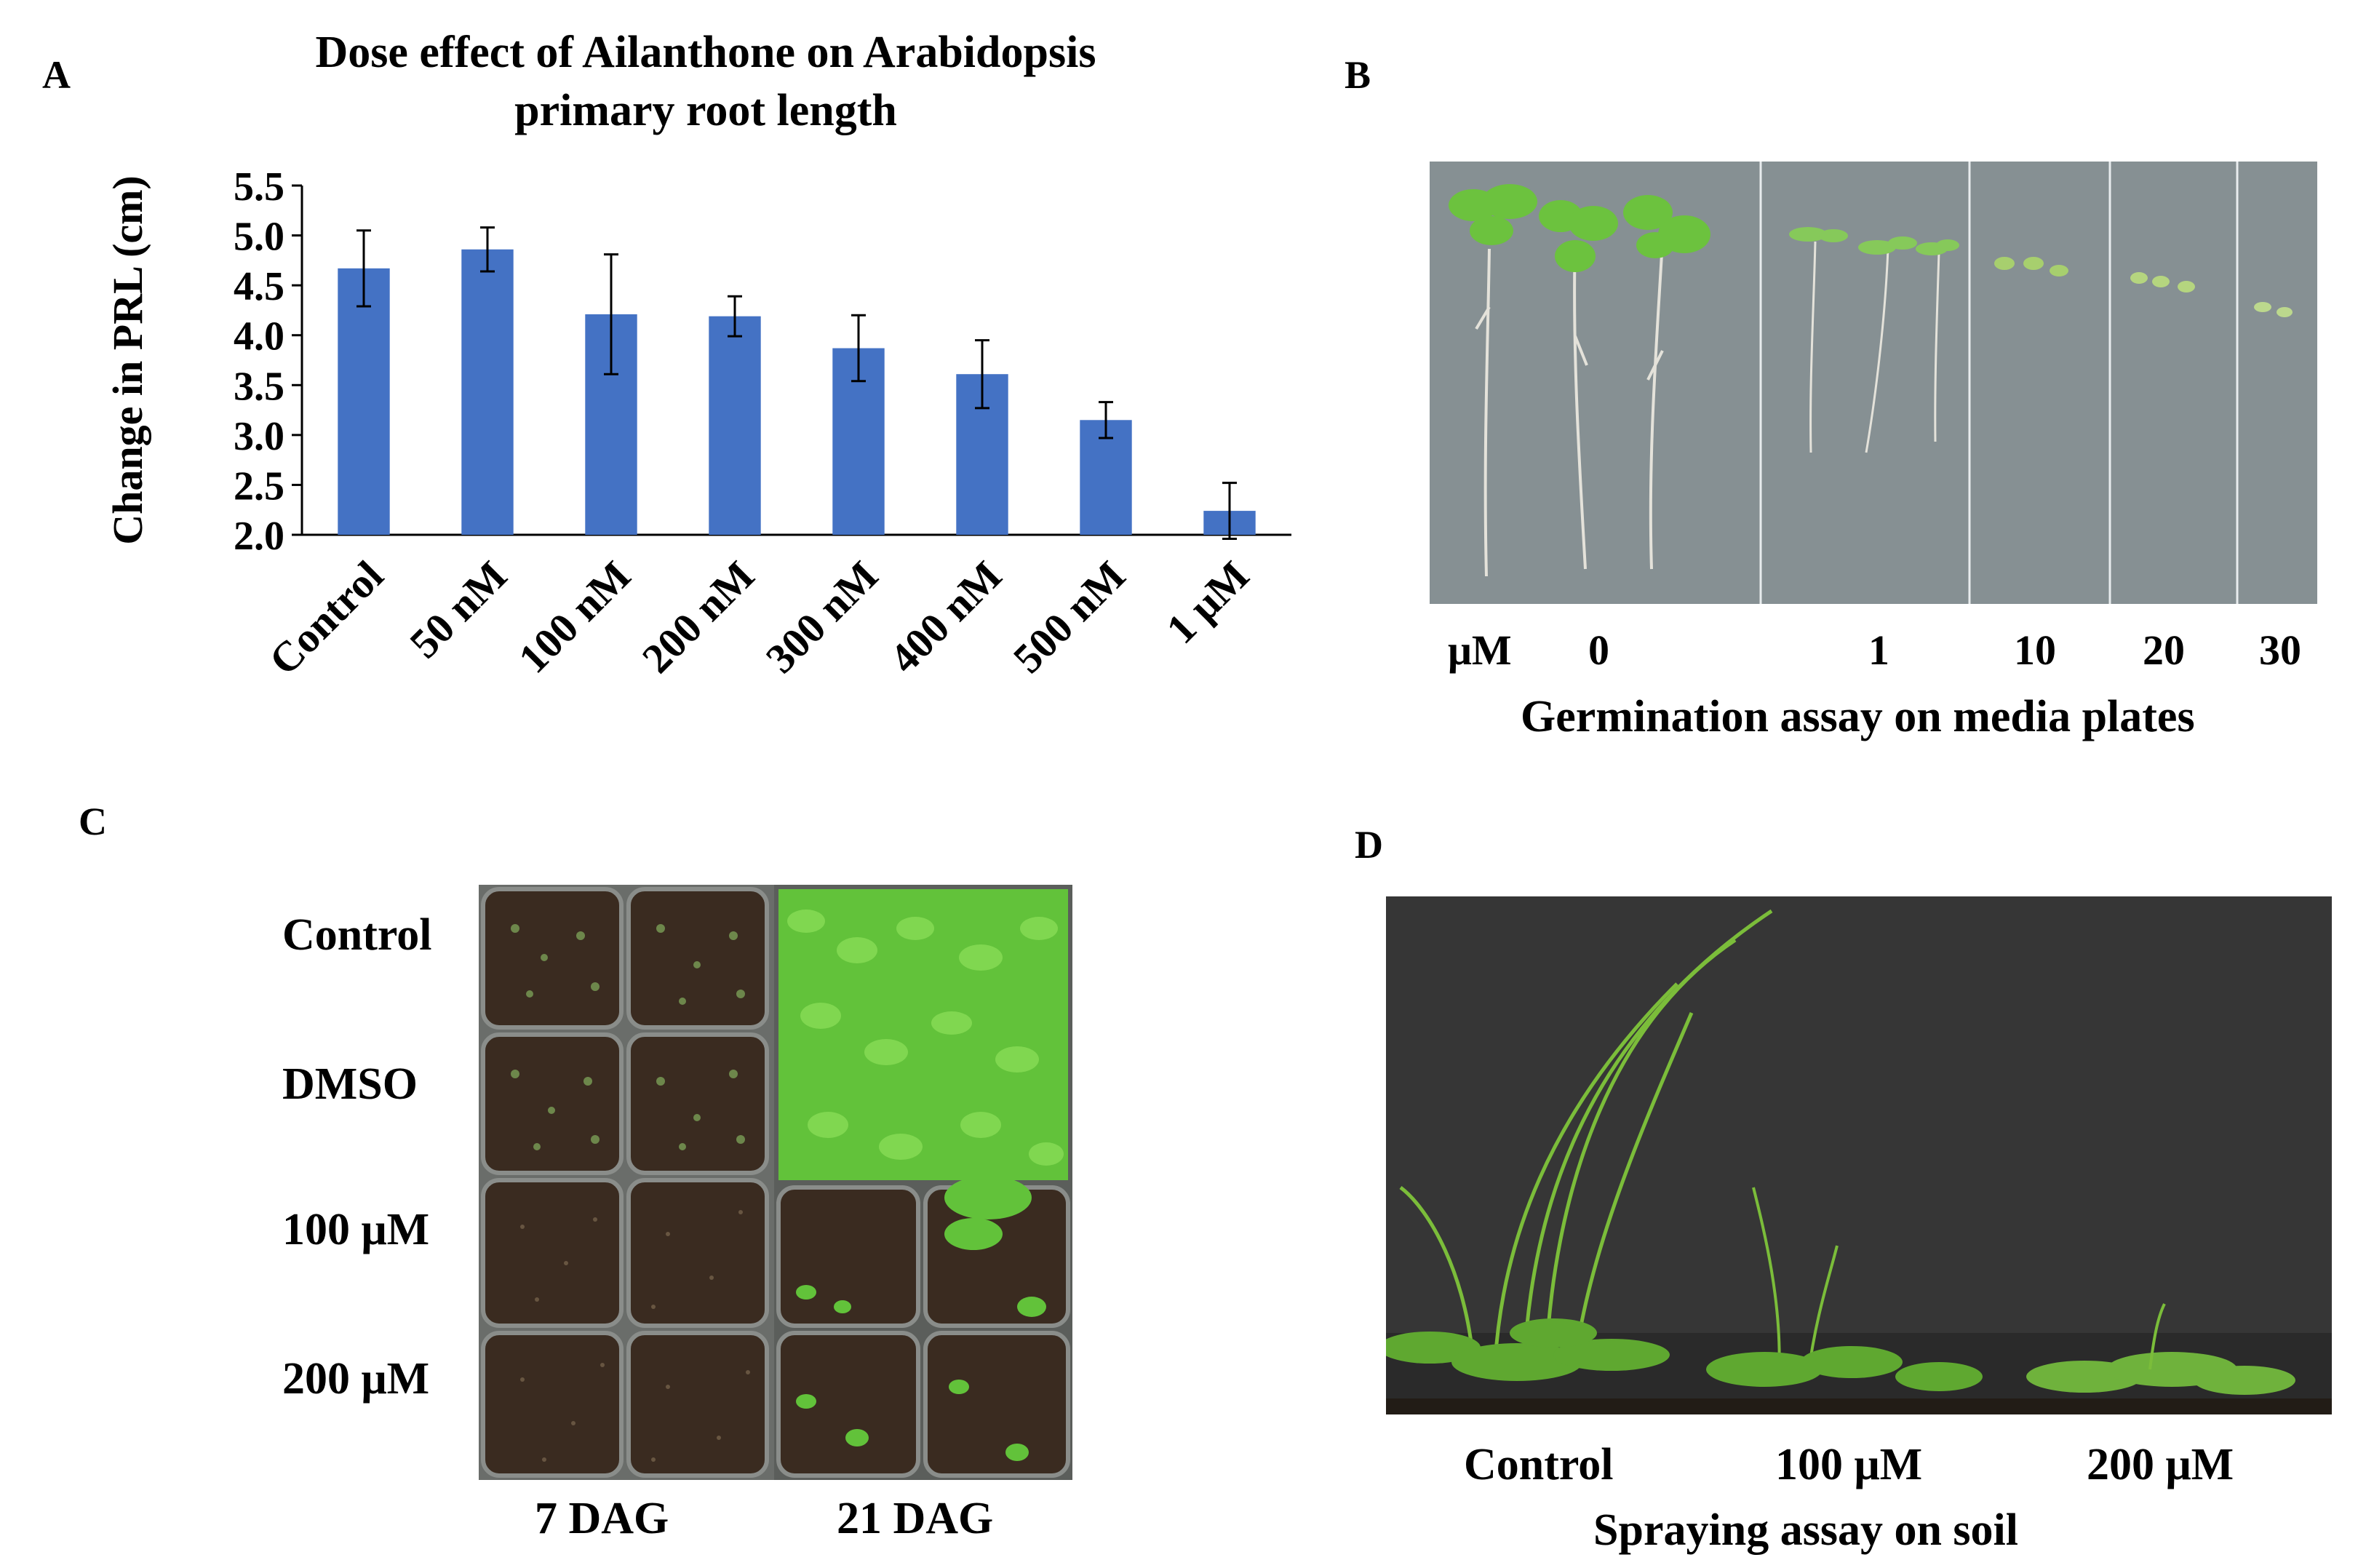 The height and width of the screenshot is (1568, 2358). What do you see at coordinates (1069, 617) in the screenshot?
I see `x-tick-label: 500 nM` at bounding box center [1069, 617].